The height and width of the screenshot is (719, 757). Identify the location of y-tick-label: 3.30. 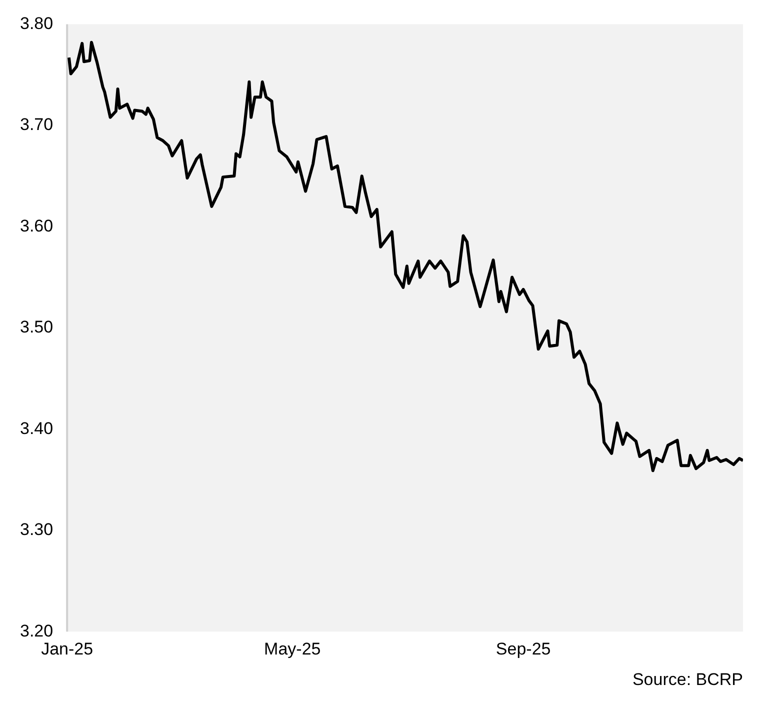
(37, 530).